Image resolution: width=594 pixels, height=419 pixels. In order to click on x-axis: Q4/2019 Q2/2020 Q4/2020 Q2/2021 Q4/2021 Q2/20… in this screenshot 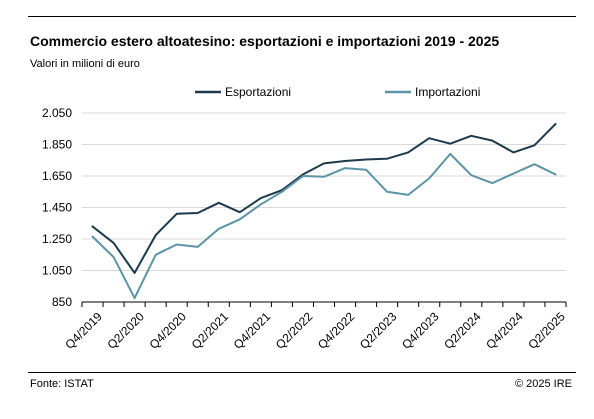, I will do `click(315, 326)`.